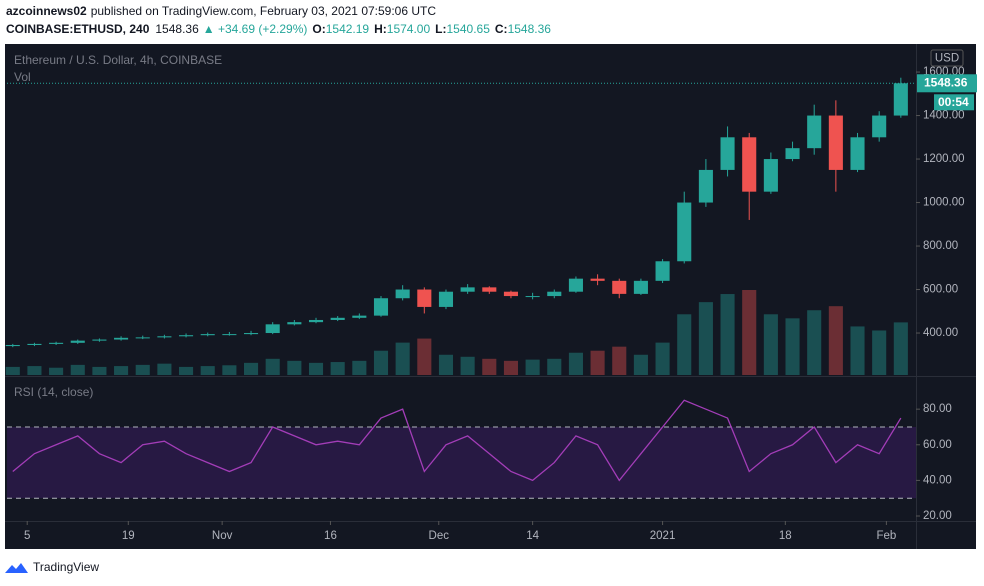  What do you see at coordinates (532, 536) in the screenshot?
I see `x-tick-label: 14` at bounding box center [532, 536].